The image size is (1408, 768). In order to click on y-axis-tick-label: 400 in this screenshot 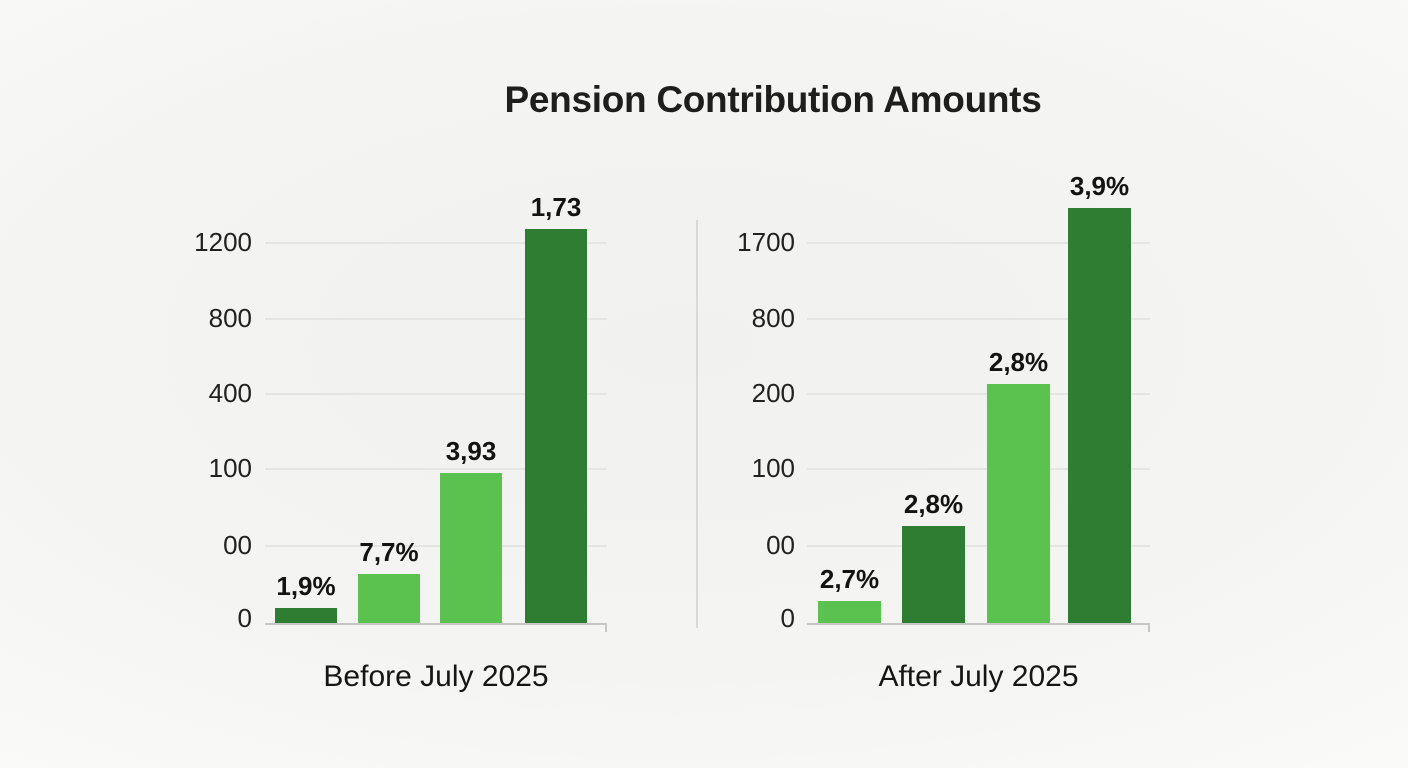, I will do `click(230, 393)`.